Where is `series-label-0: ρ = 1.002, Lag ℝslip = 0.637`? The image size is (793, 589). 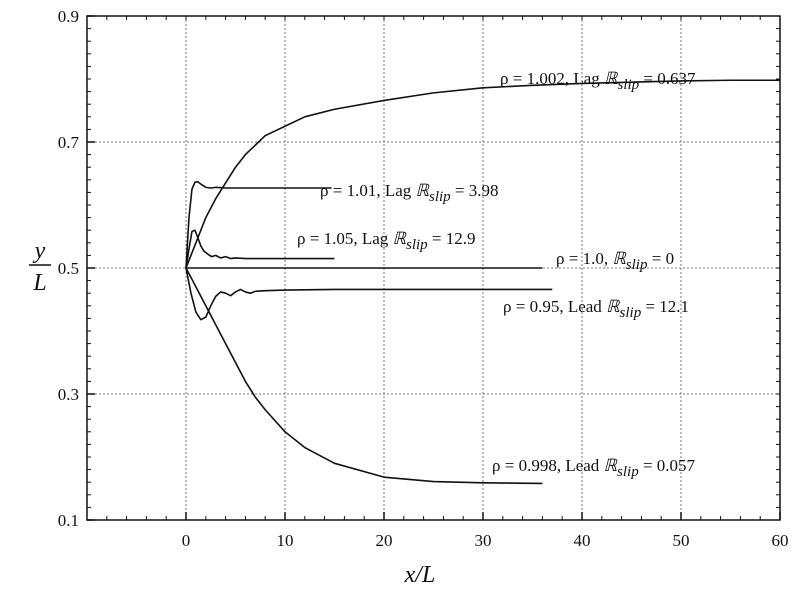 series-label-0: ρ = 1.002, Lag ℝslip = 0.637 is located at coordinates (598, 81).